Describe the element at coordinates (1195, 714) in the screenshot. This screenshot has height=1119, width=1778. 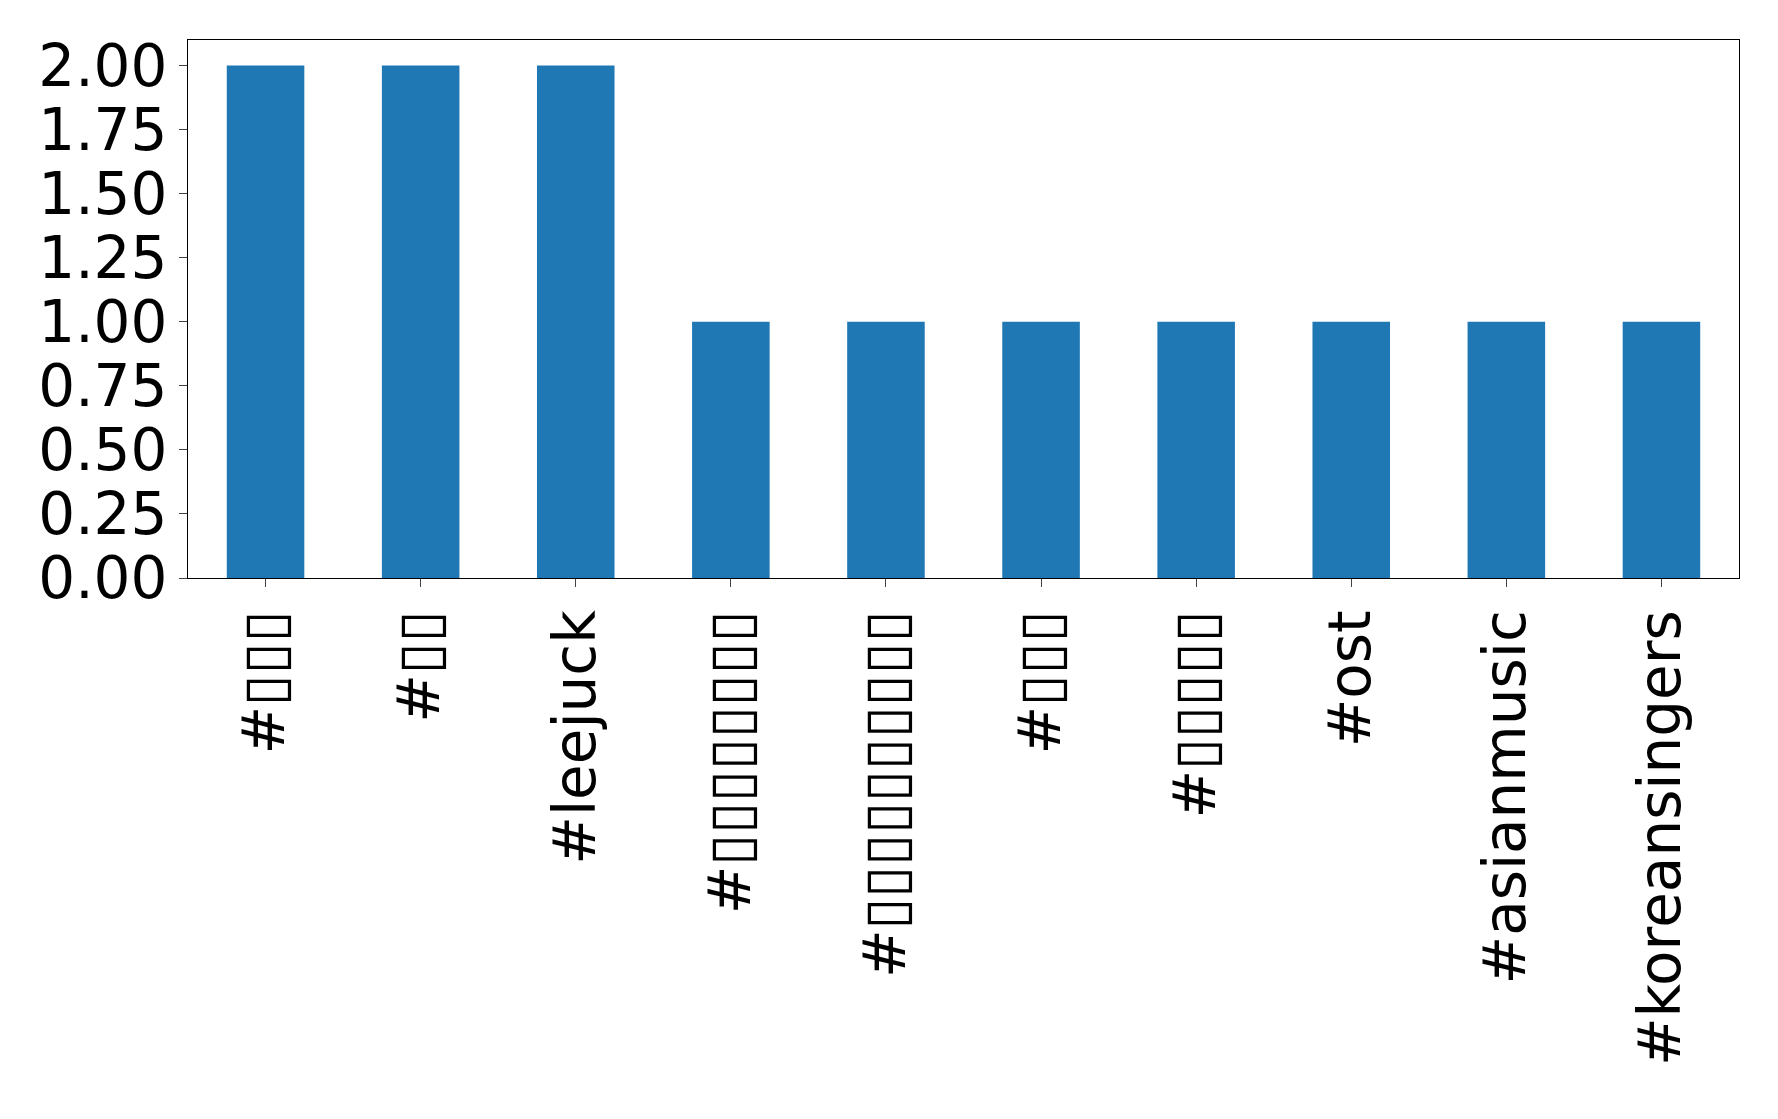
I see `x-tick-label: #▯▯▯▯▯` at that location.